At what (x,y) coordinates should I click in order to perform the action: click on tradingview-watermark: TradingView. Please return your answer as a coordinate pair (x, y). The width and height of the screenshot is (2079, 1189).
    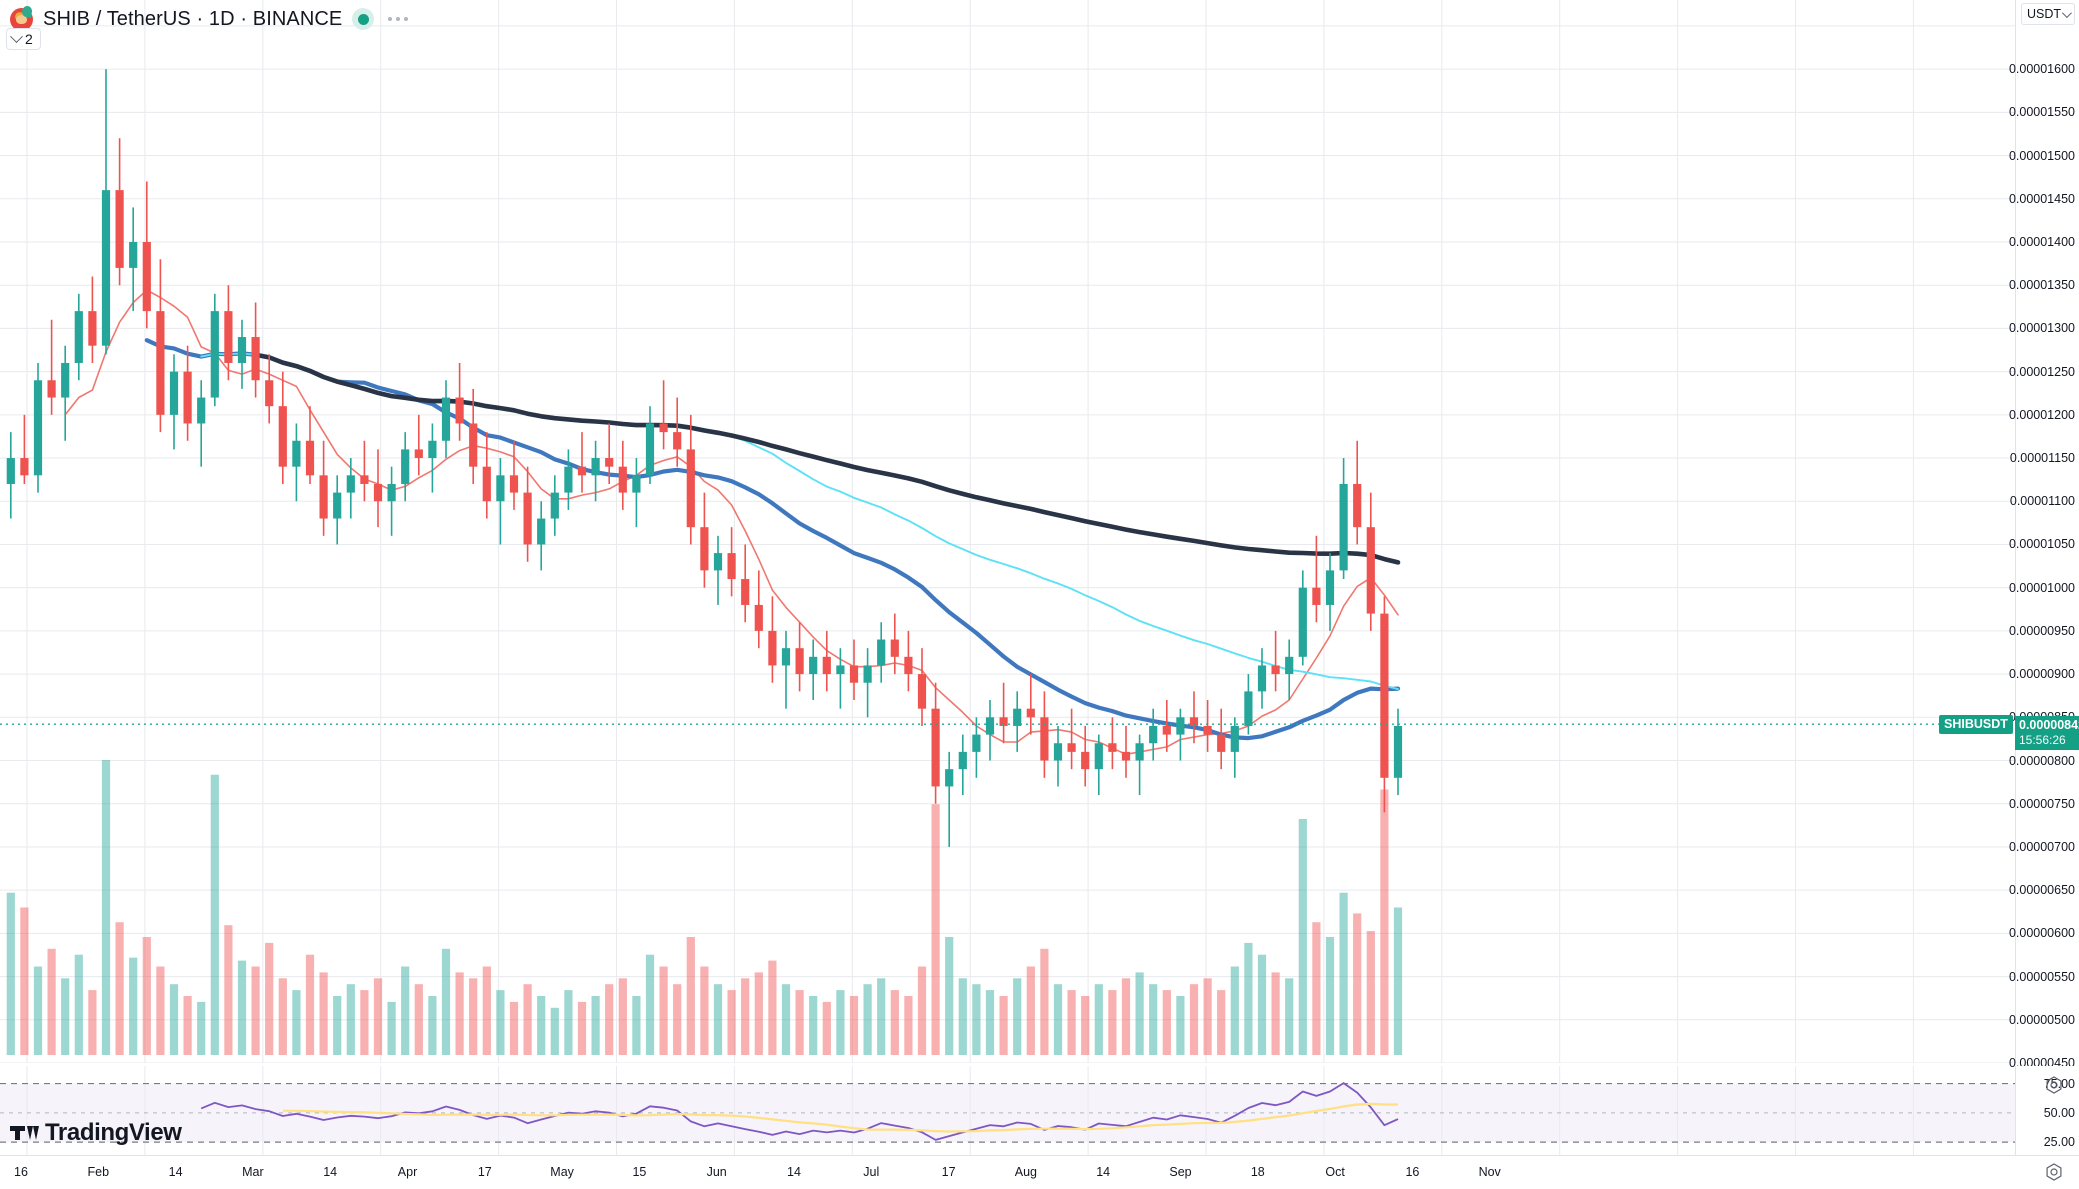
    Looking at the image, I should click on (96, 1133).